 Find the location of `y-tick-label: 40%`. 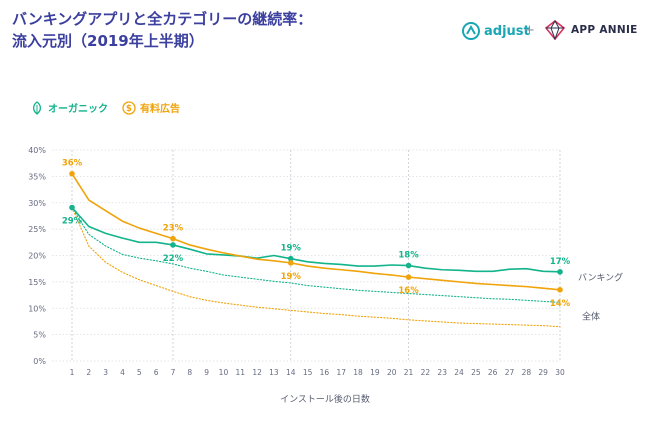

y-tick-label: 40% is located at coordinates (37, 150).